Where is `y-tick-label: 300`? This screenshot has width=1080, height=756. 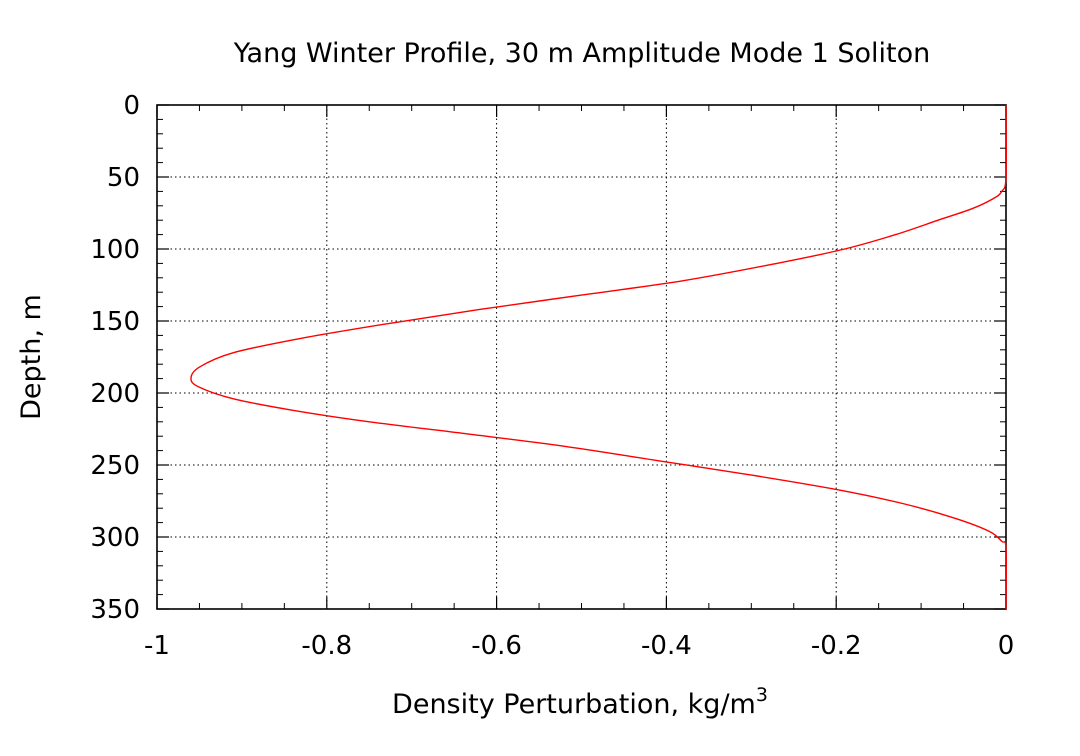
y-tick-label: 300 is located at coordinates (115, 538).